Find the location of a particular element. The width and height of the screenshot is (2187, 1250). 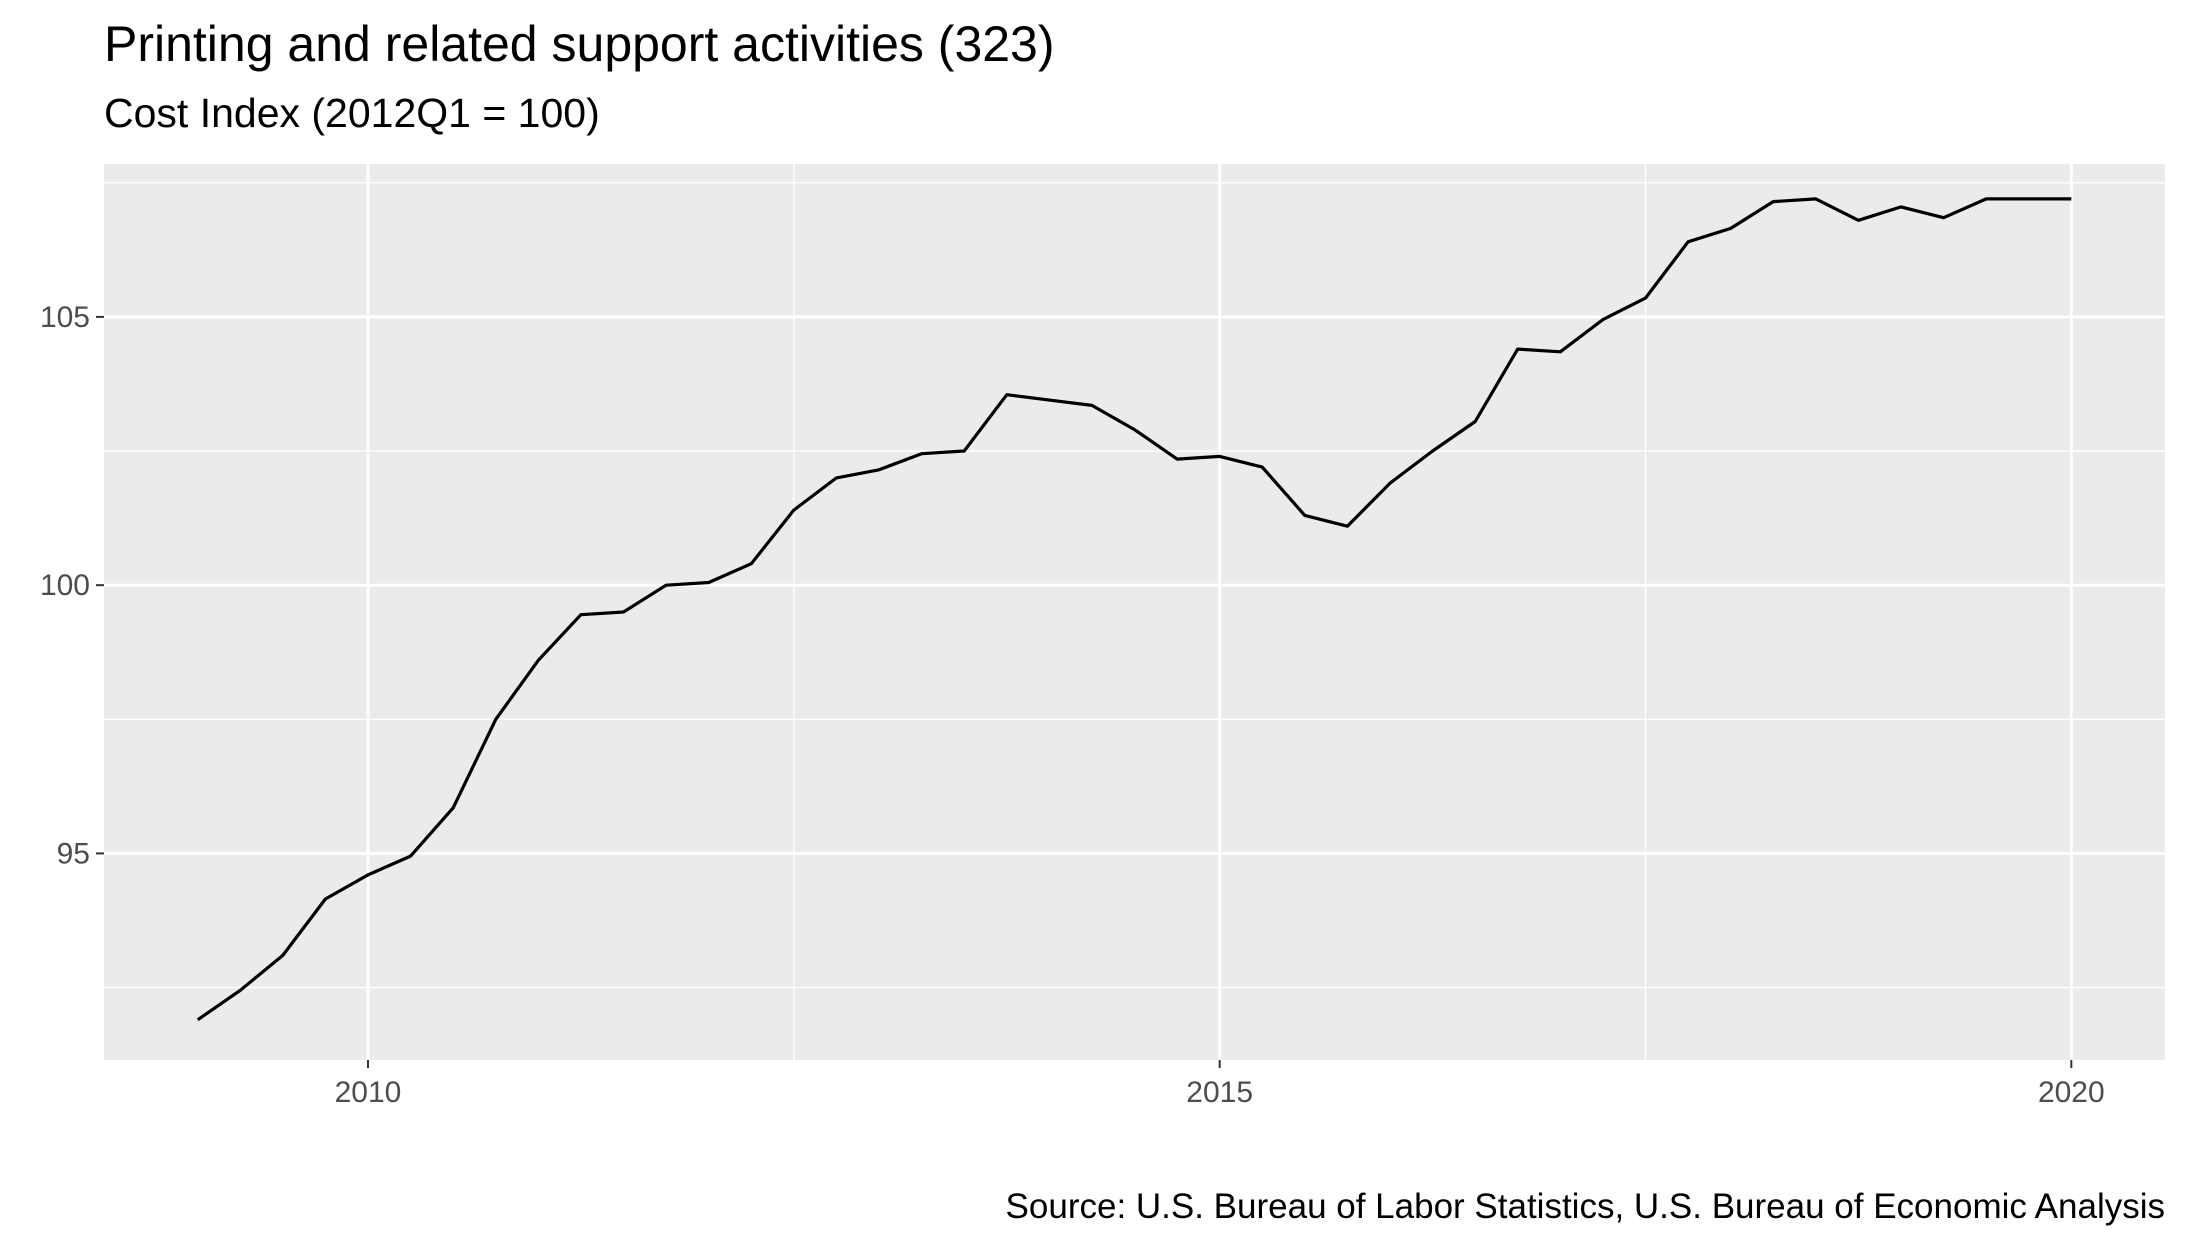

x-tick-label: 2010 is located at coordinates (368, 1092).